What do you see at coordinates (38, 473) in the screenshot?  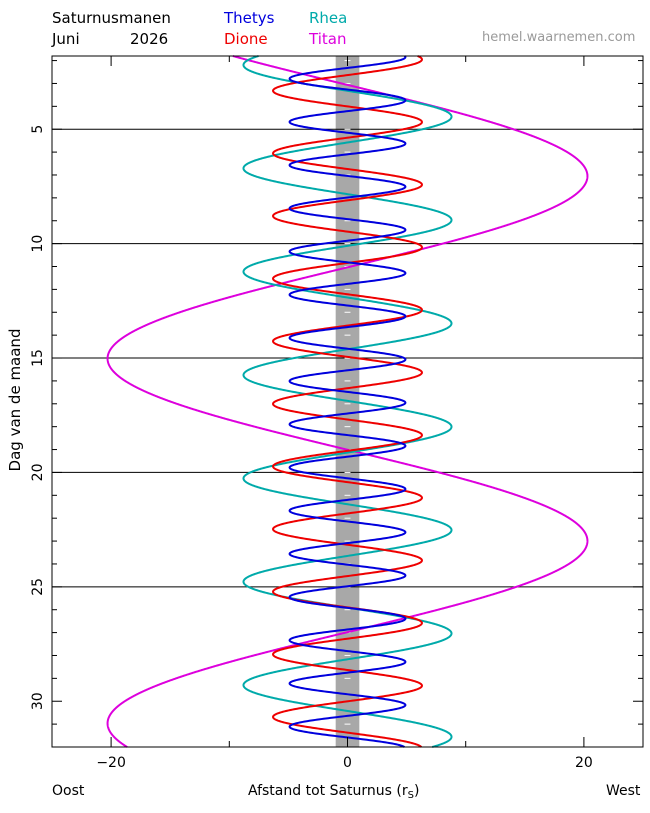 I see `y-tick-label: 20` at bounding box center [38, 473].